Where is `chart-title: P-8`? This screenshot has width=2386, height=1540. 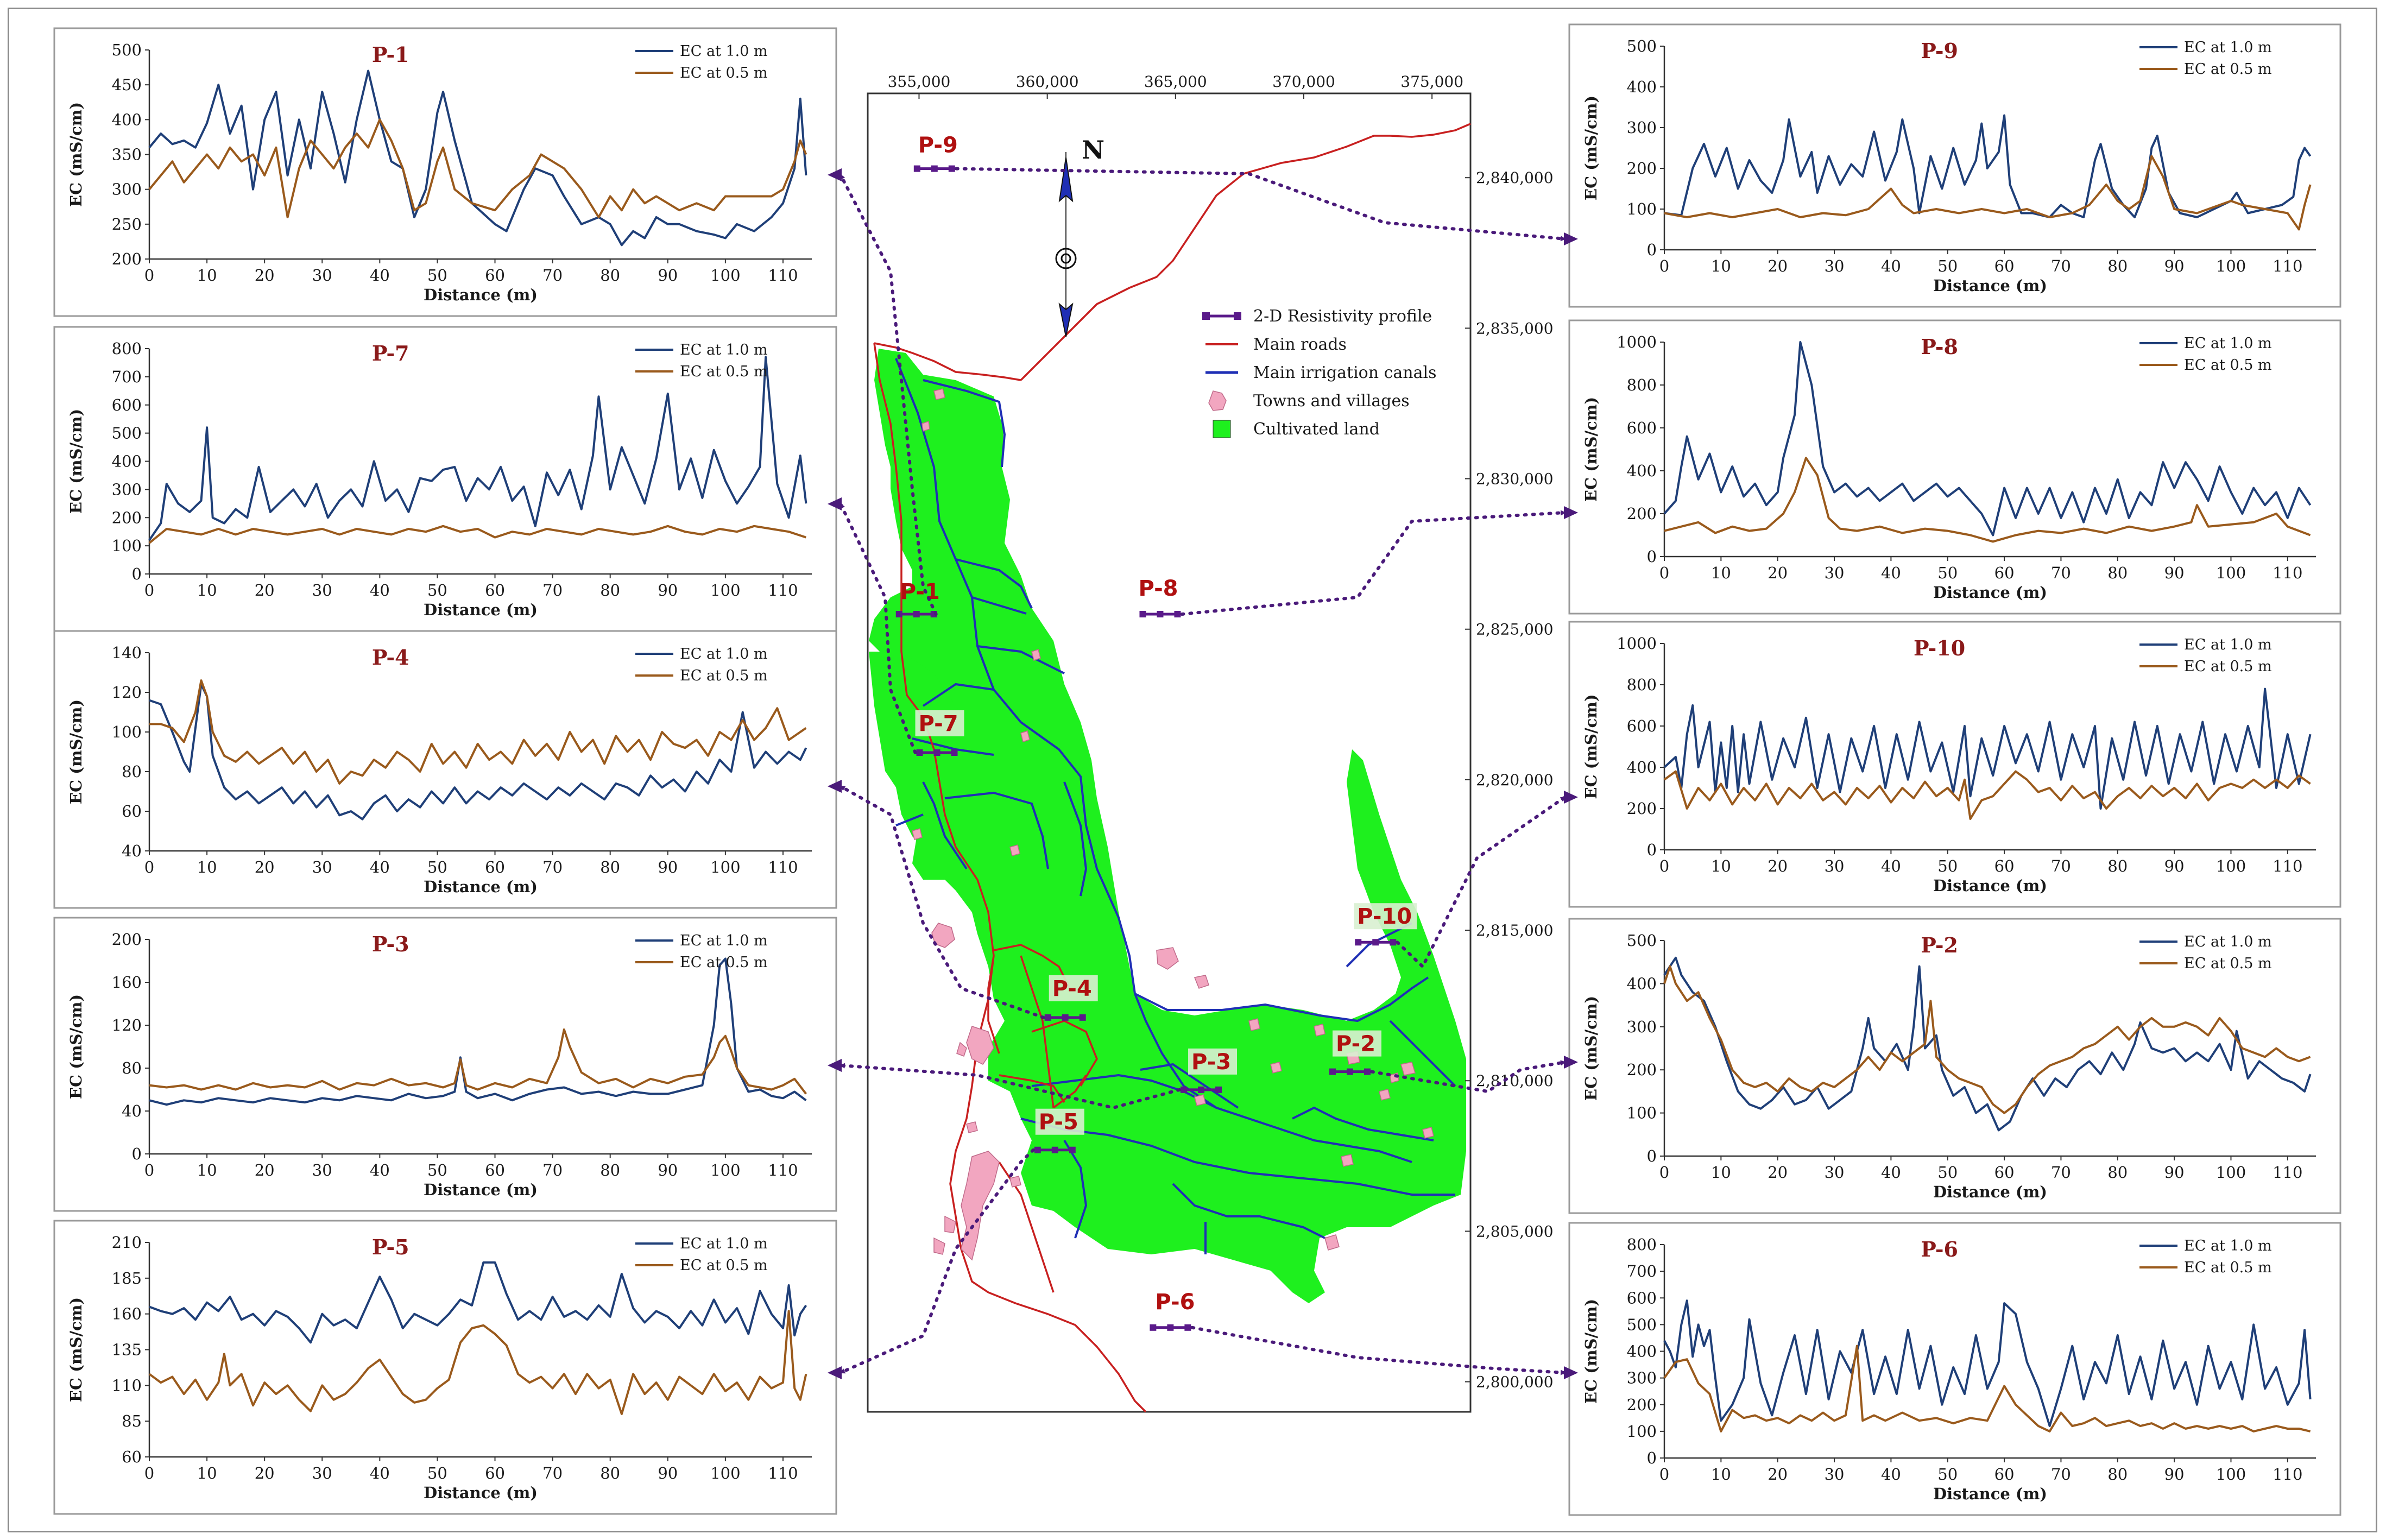
chart-title: P-8 is located at coordinates (1939, 347).